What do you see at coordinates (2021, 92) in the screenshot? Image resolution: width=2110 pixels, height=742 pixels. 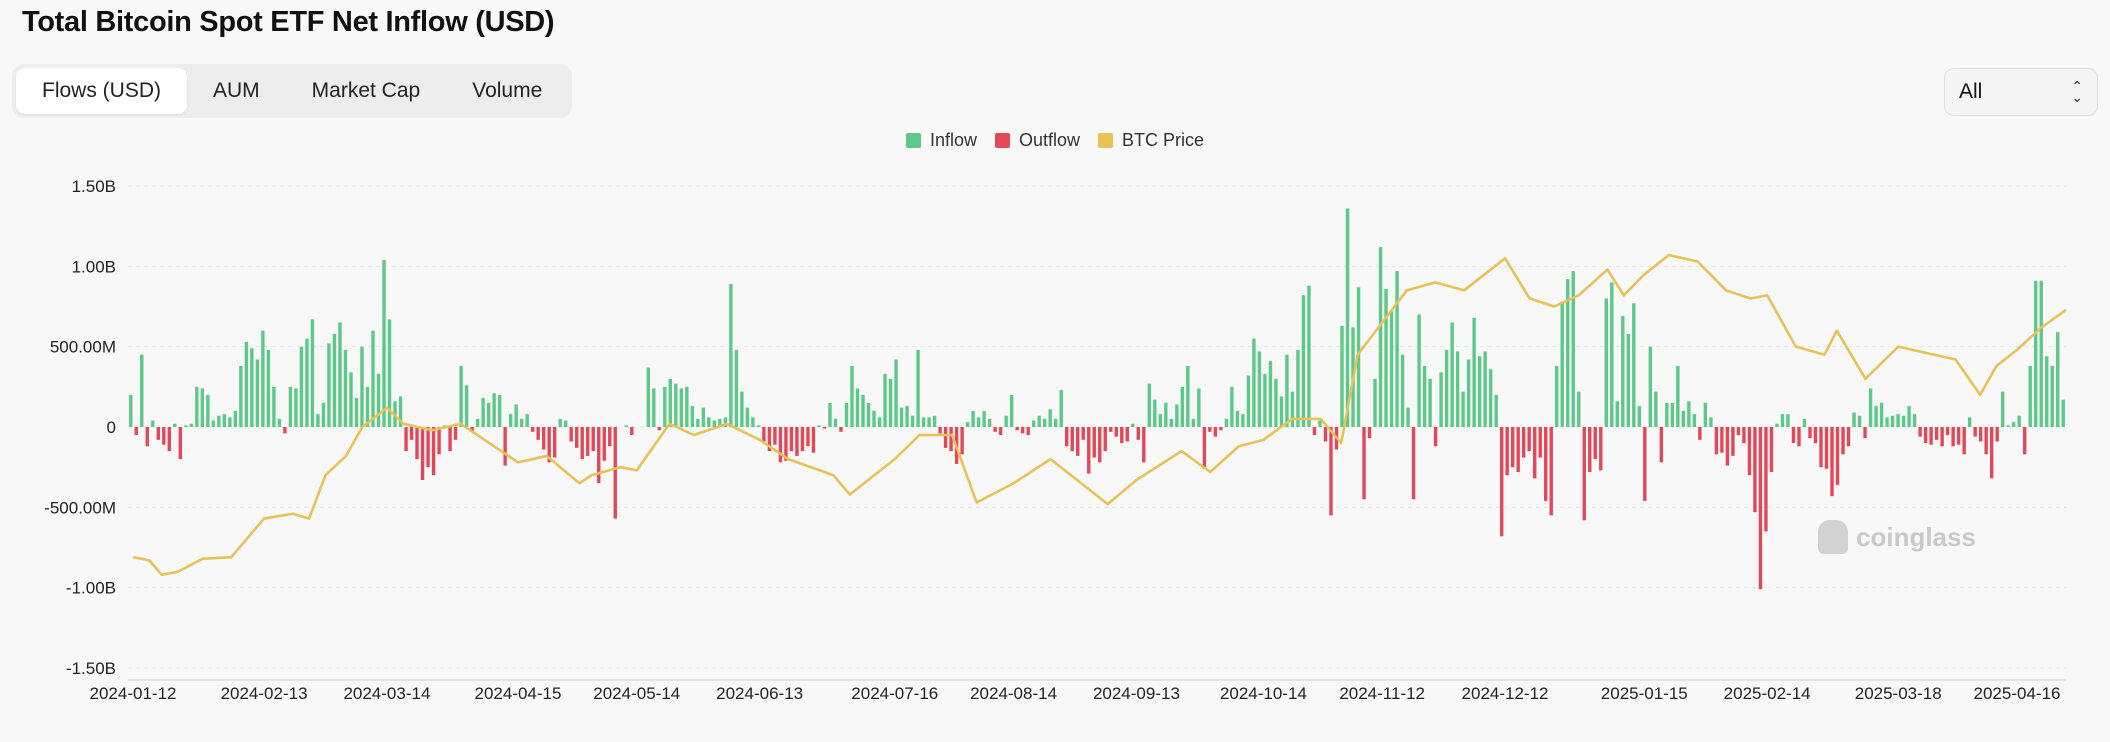 I see `time-range-select: All ⌃ ⌄` at bounding box center [2021, 92].